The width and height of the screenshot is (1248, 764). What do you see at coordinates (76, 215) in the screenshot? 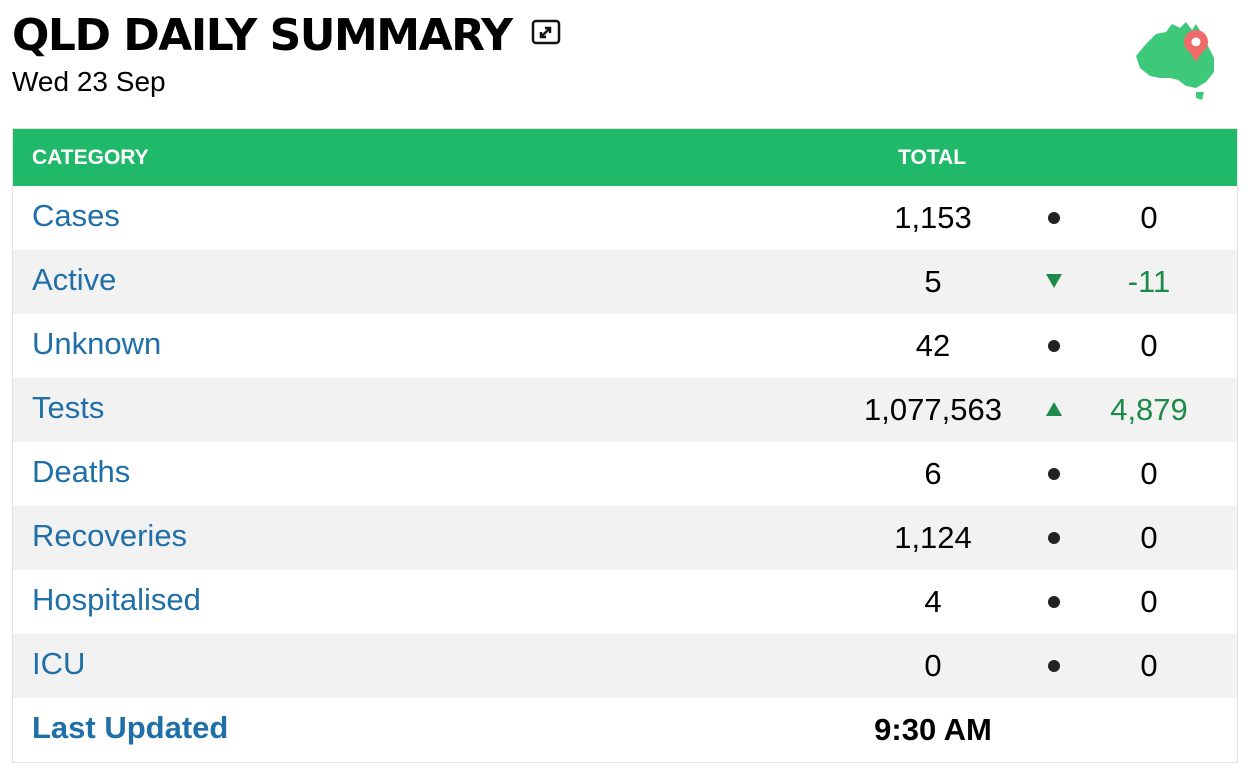
I see `category-link: Cases` at bounding box center [76, 215].